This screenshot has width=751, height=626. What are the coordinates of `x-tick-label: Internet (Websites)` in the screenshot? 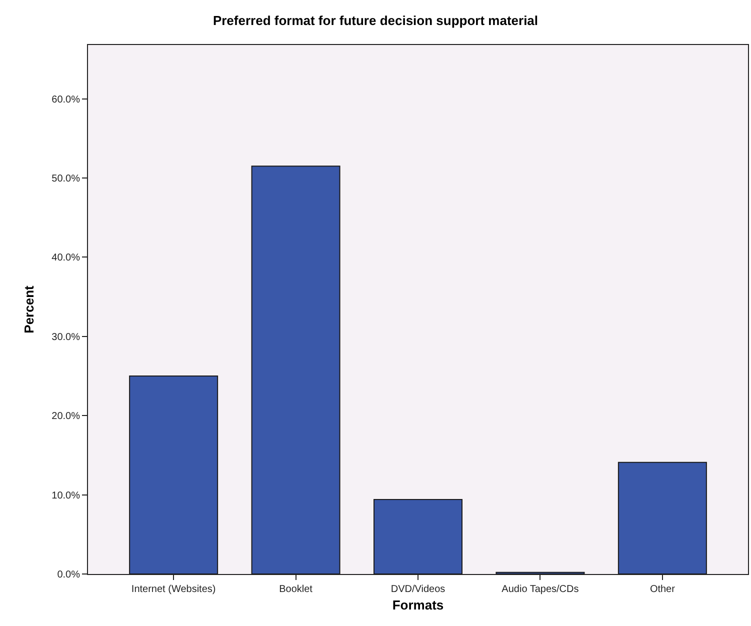 It's located at (173, 589).